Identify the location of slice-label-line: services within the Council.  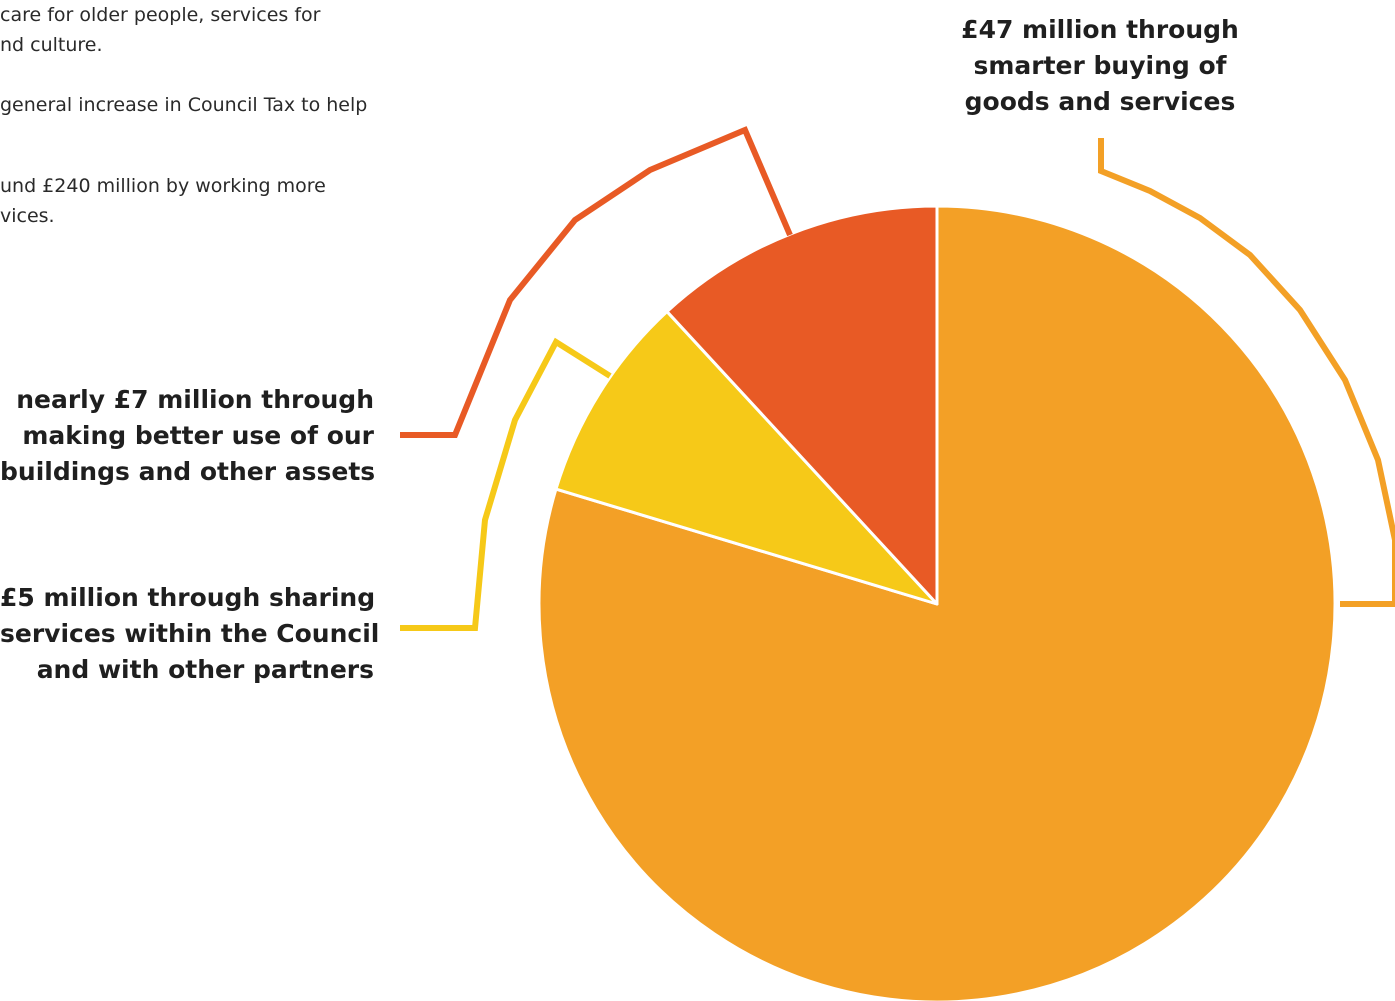
(190, 633).